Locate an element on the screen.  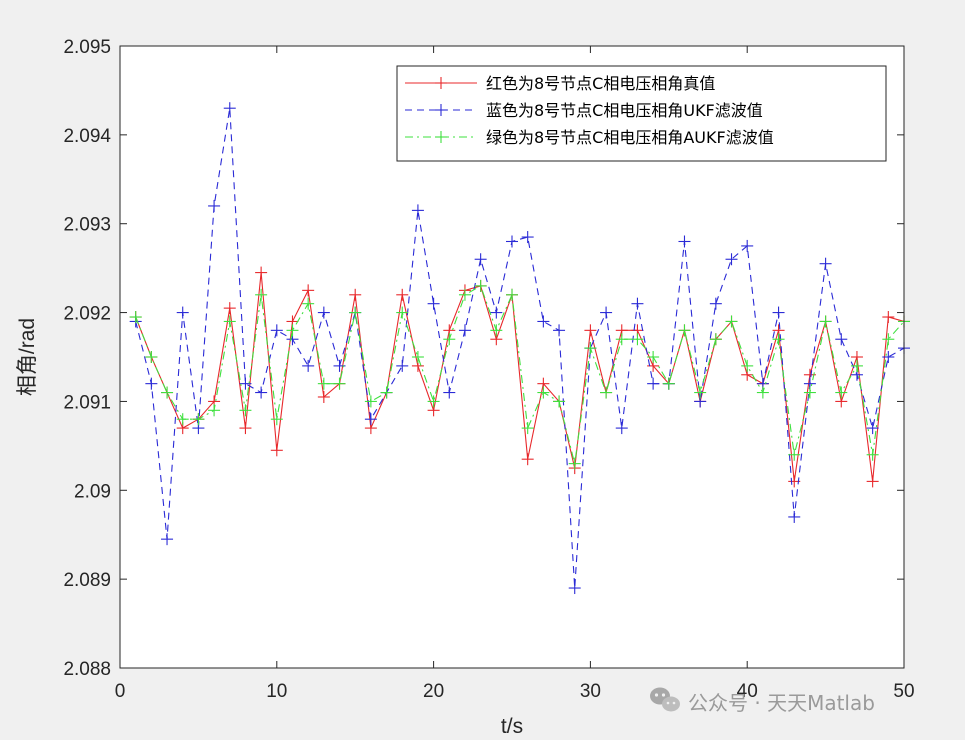
legend-label: 蓝色为8号节点C相电压相角UKF滤波值 is located at coordinates (624, 110).